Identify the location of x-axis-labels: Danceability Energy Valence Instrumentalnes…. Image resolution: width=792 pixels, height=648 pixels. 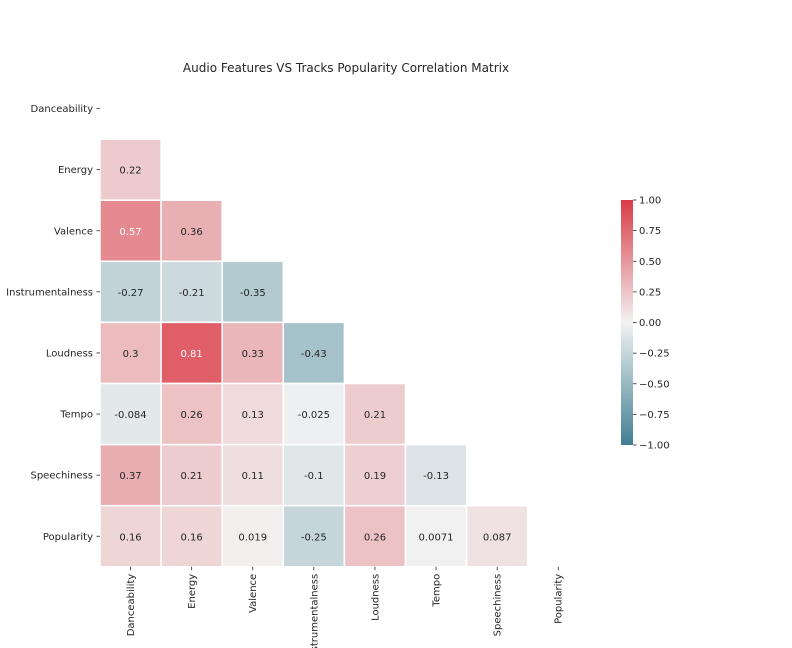
(345, 607).